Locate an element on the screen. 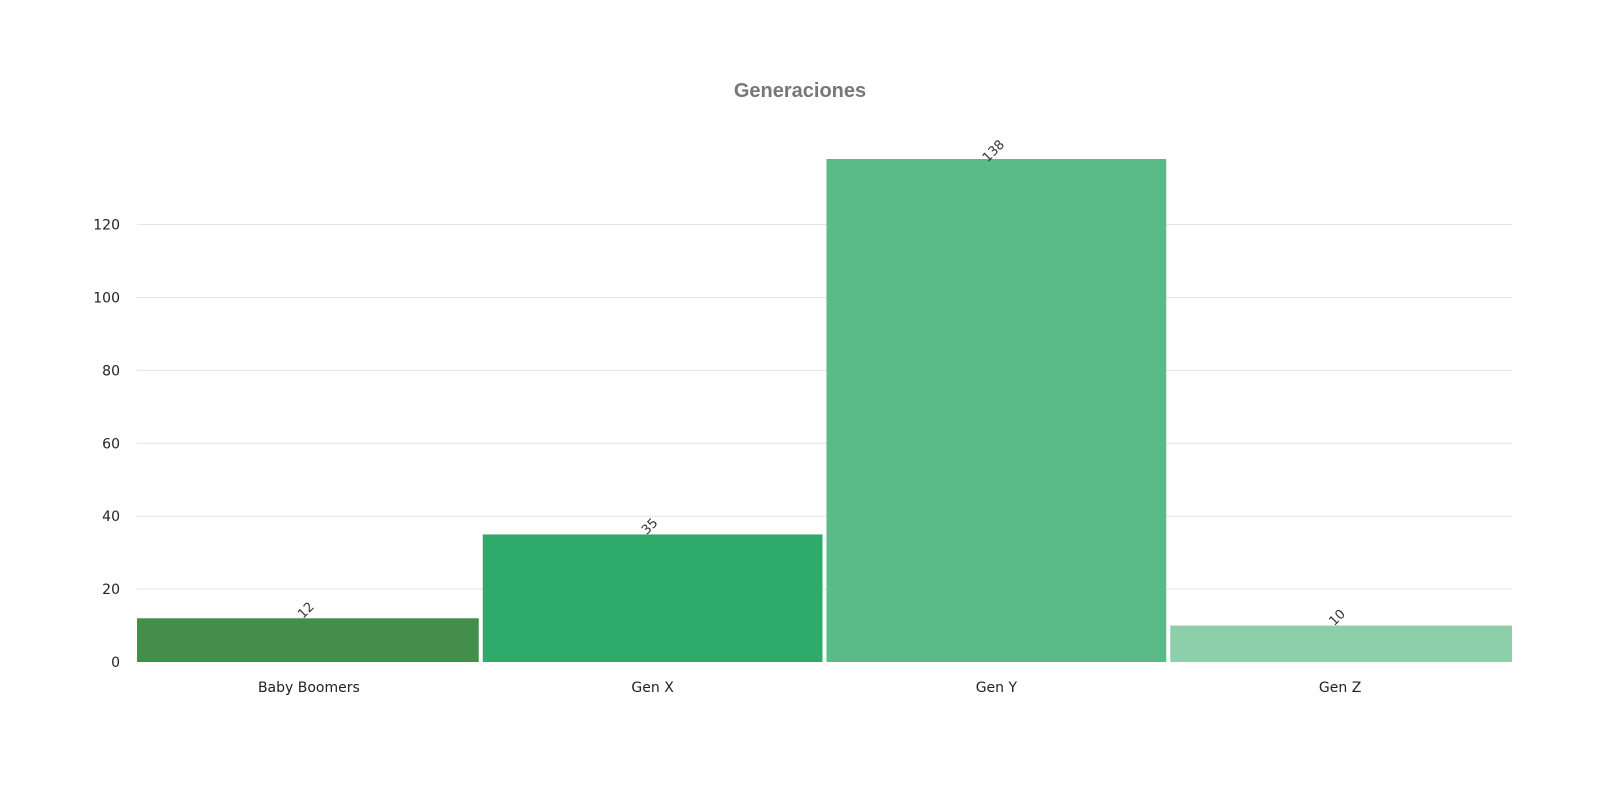 Image resolution: width=1600 pixels, height=800 pixels. y-tick-label: 0 is located at coordinates (115, 663).